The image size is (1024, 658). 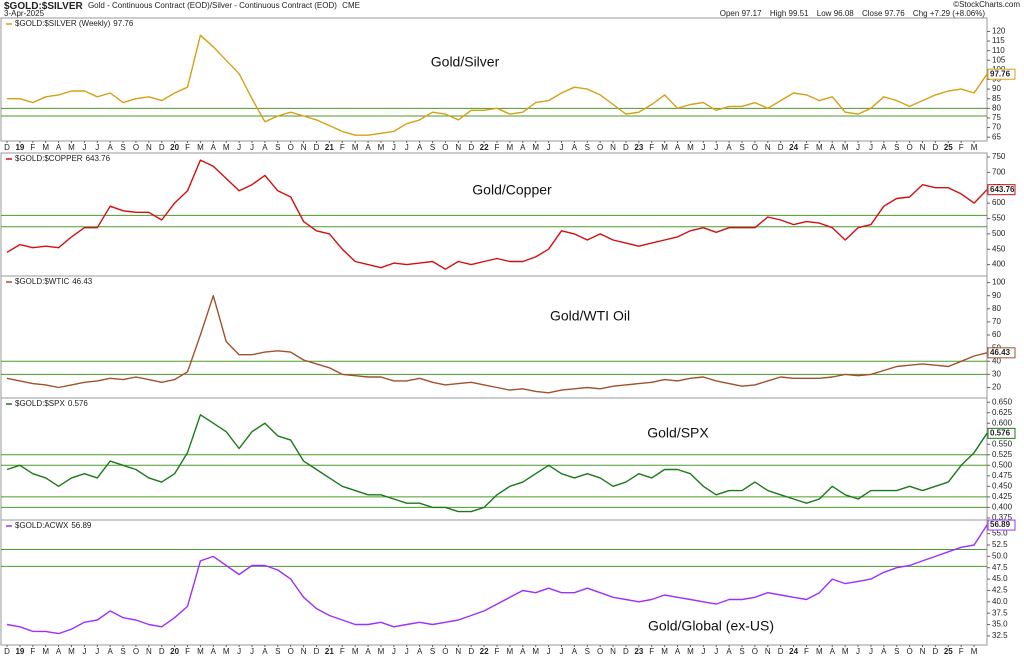 I want to click on last-value: 643.76, so click(x=1002, y=189).